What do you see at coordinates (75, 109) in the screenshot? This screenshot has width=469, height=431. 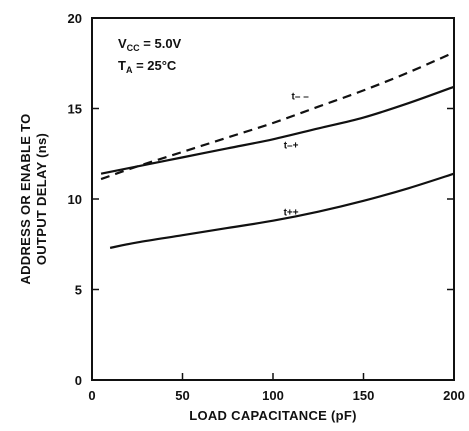 I see `y-tick-label: 15` at bounding box center [75, 109].